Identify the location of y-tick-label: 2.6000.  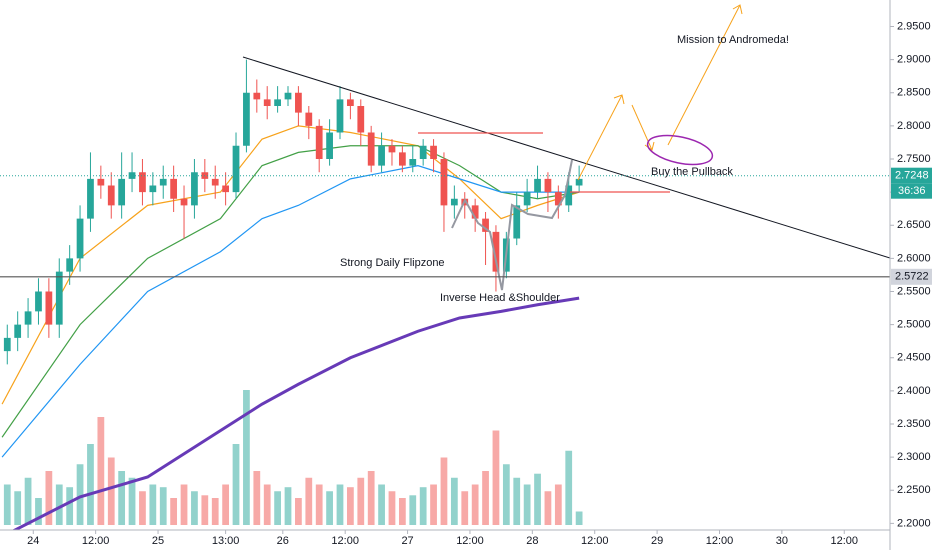
(914, 258).